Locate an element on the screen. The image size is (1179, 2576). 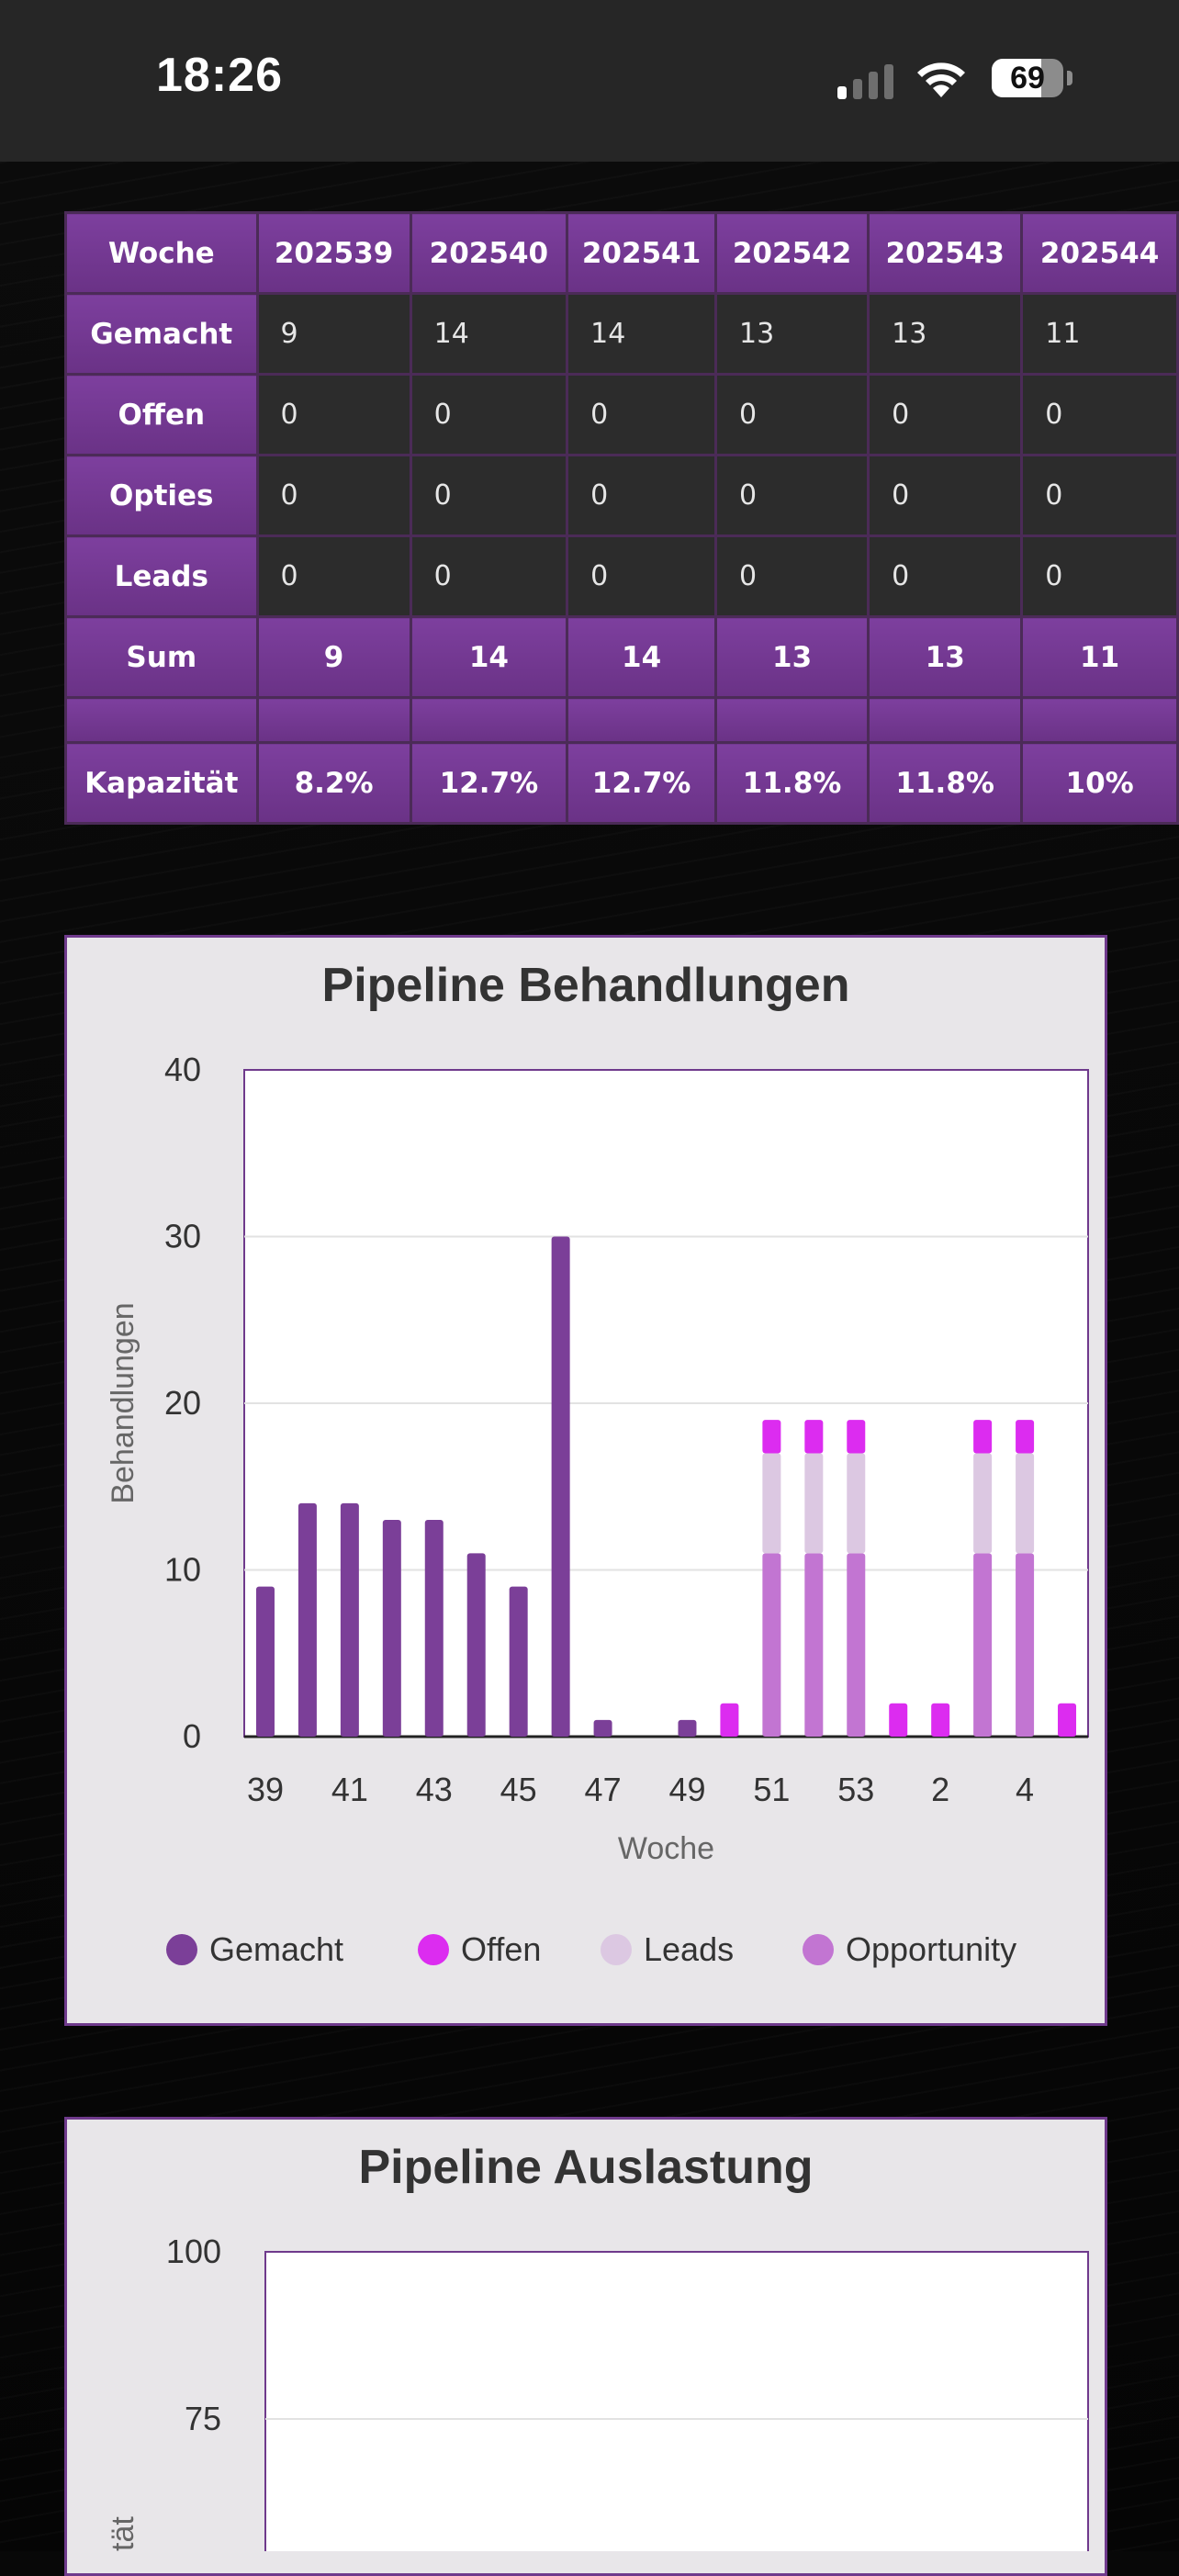
x-tick-label: 51 is located at coordinates (771, 1789).